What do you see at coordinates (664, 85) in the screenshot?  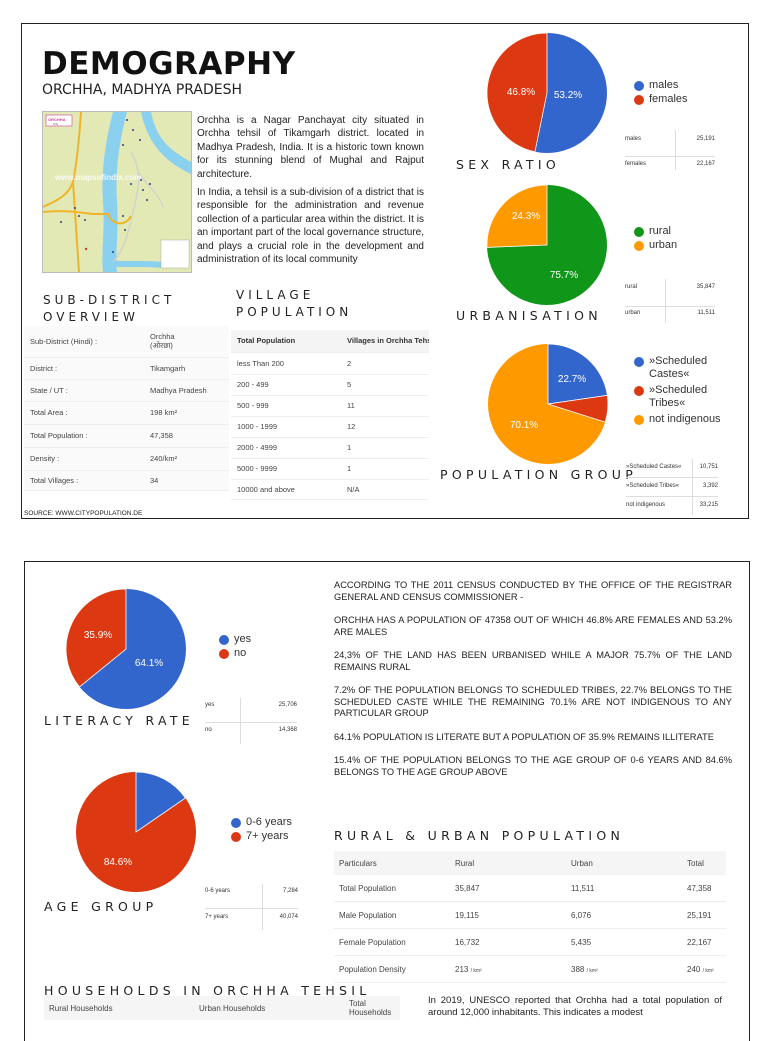 I see `legend-label: males` at bounding box center [664, 85].